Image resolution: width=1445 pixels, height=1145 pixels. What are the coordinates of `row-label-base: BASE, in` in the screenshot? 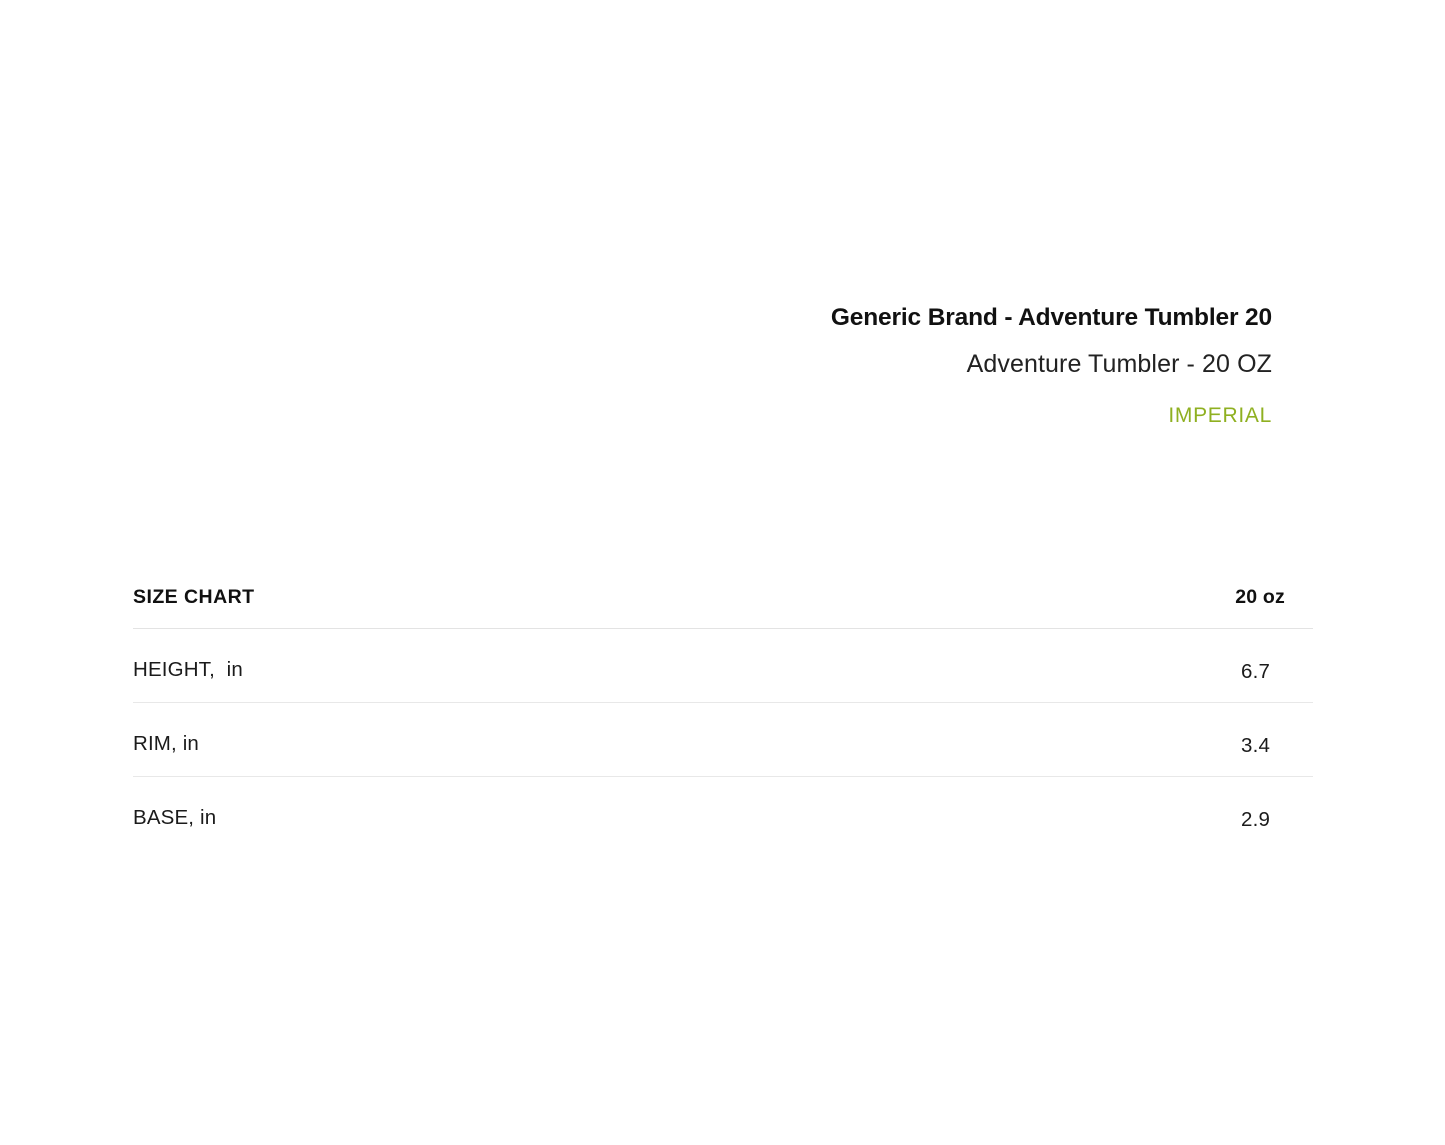 It's located at (175, 817).